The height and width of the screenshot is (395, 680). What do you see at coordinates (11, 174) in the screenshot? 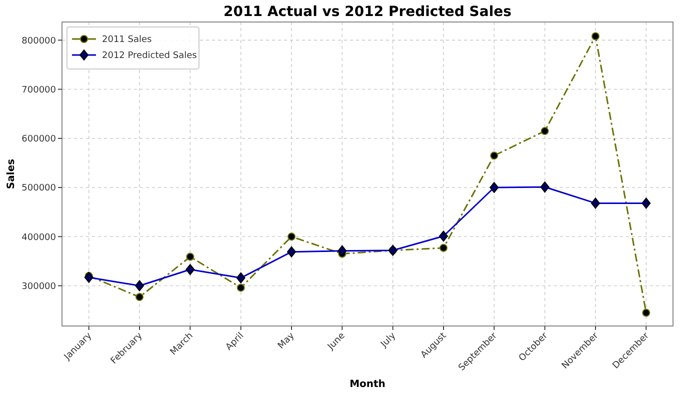
I see `y-axis-title: Sales` at bounding box center [11, 174].